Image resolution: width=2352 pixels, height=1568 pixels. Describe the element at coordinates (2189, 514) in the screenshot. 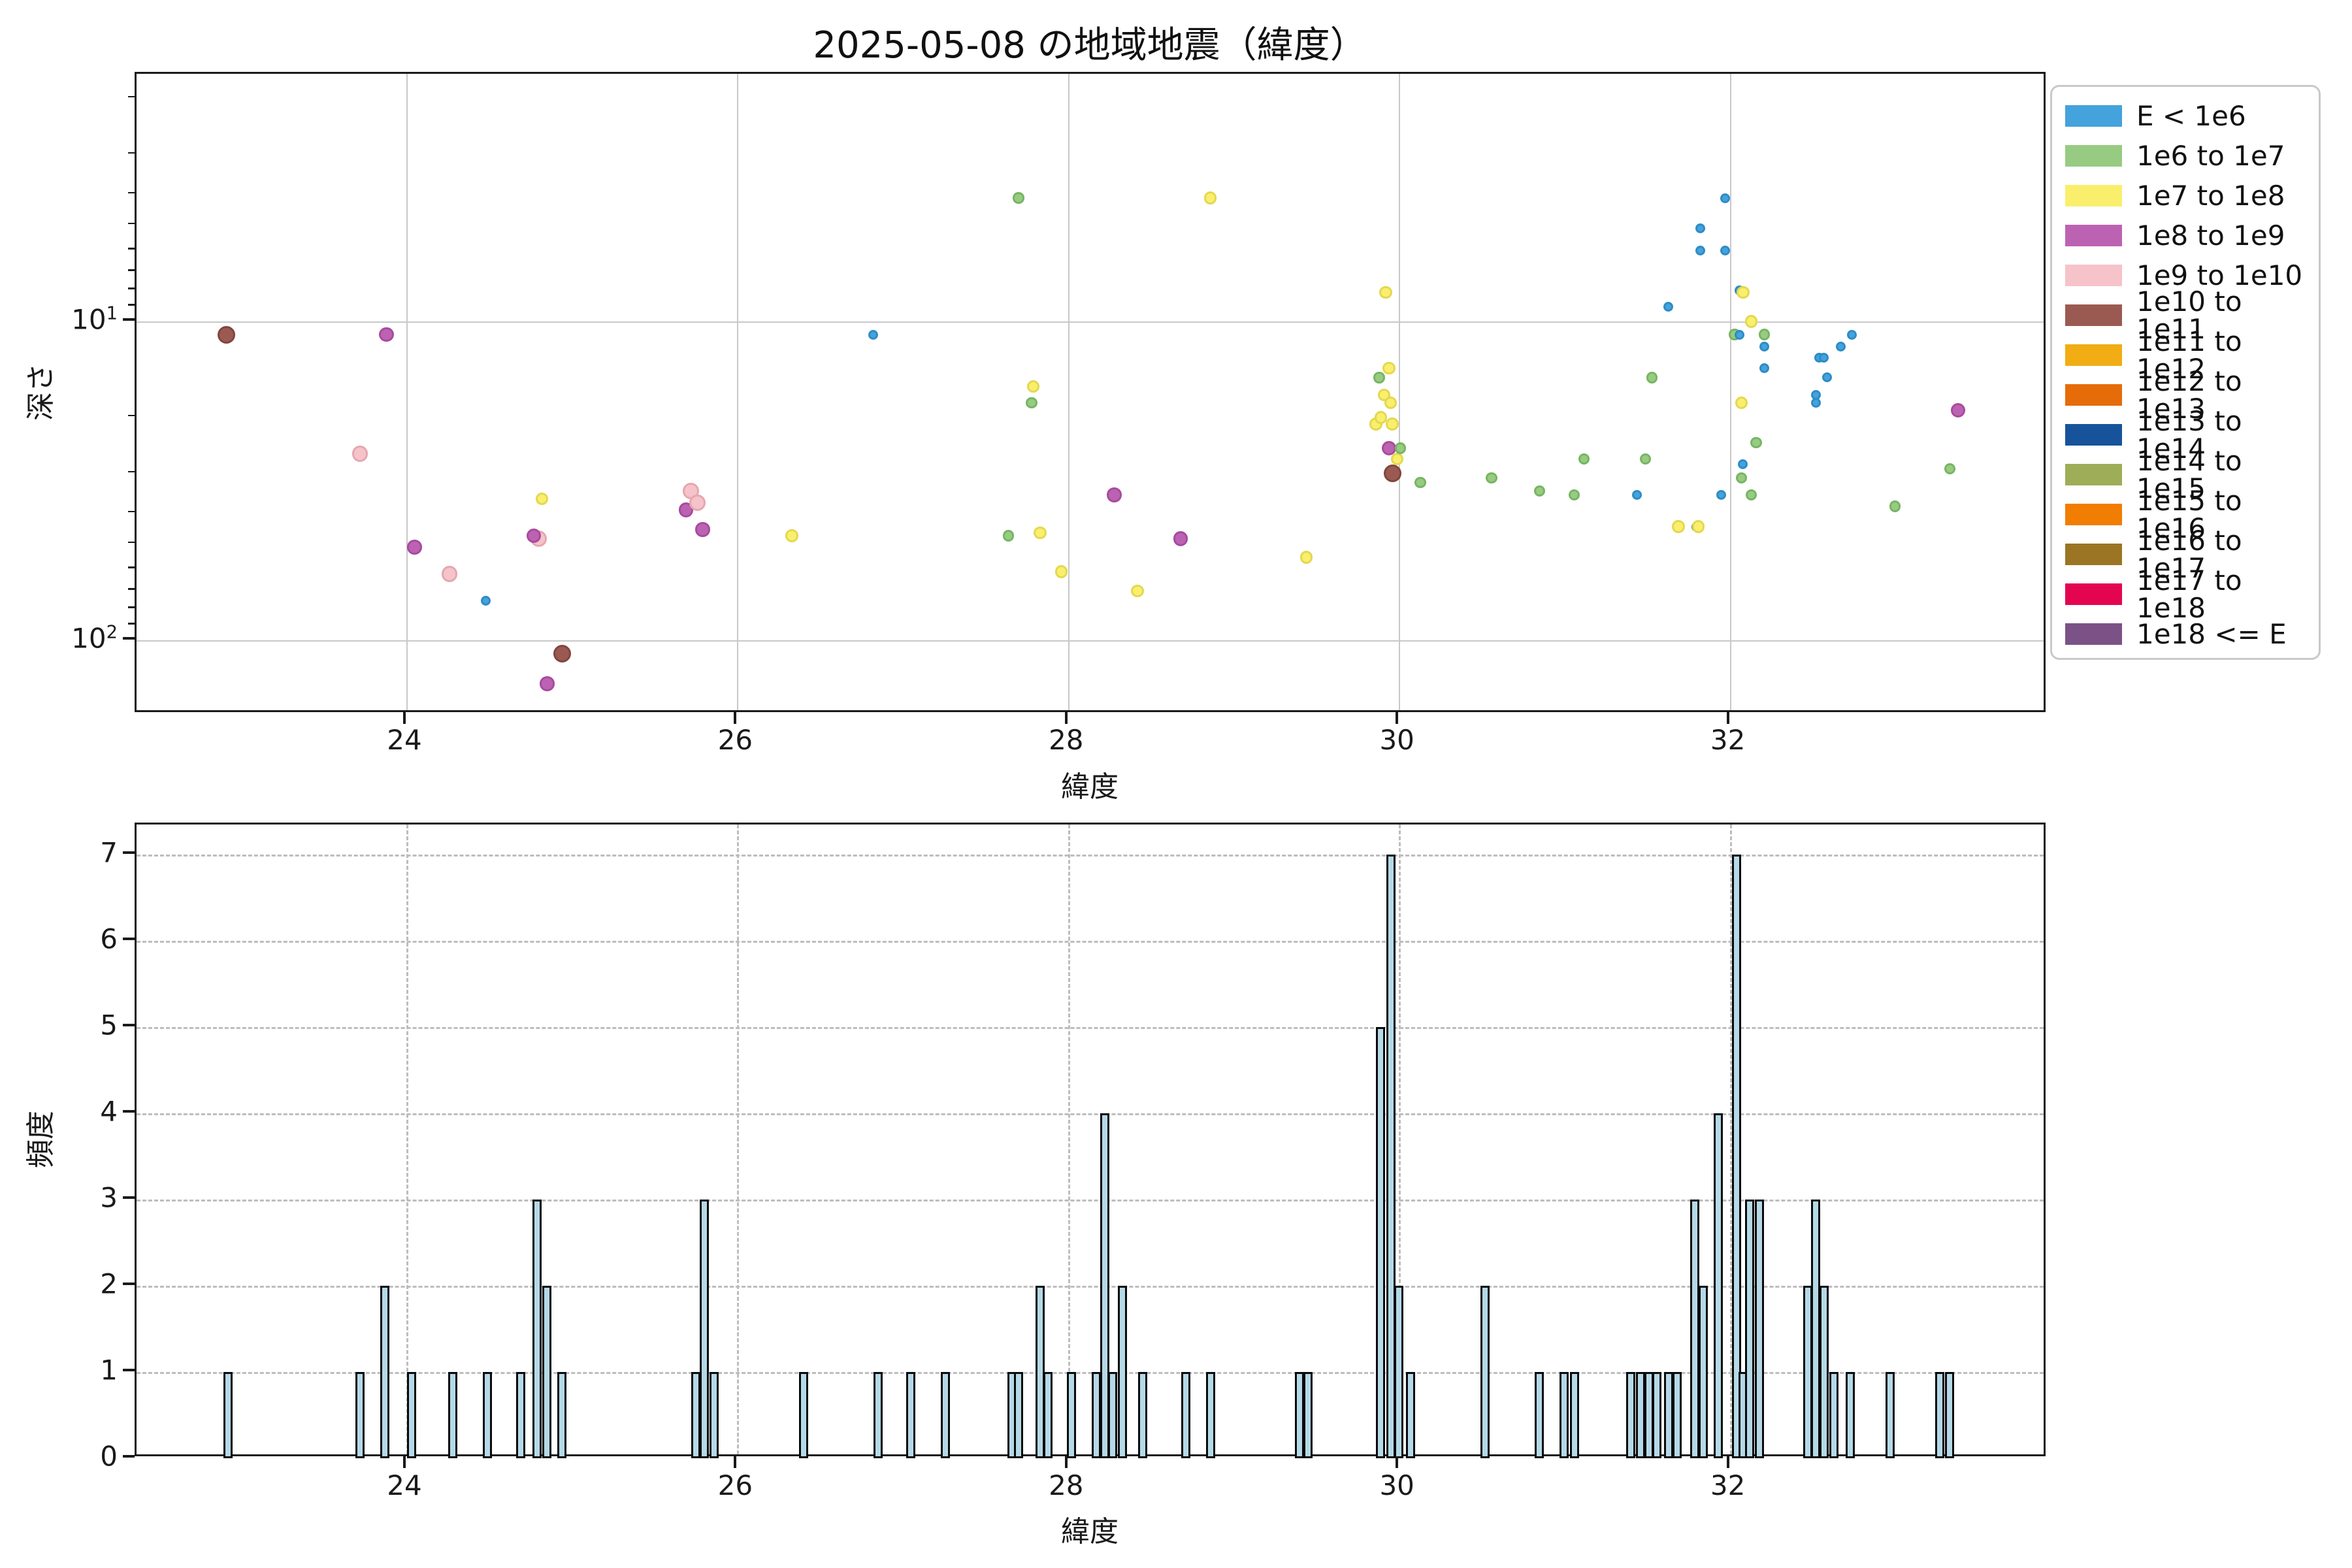

I see `legend-item-label: 1e15 to 1e16` at that location.